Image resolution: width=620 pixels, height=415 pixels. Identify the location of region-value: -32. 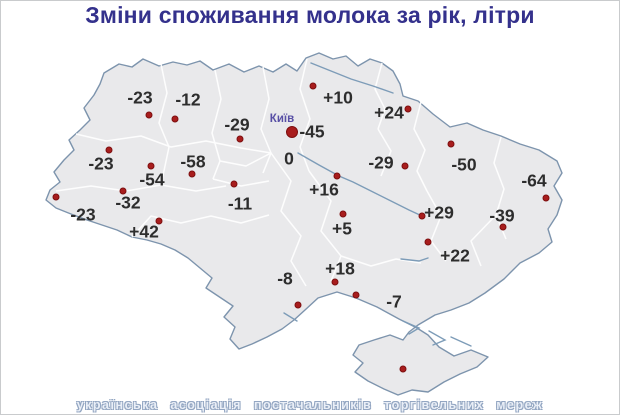
(128, 202).